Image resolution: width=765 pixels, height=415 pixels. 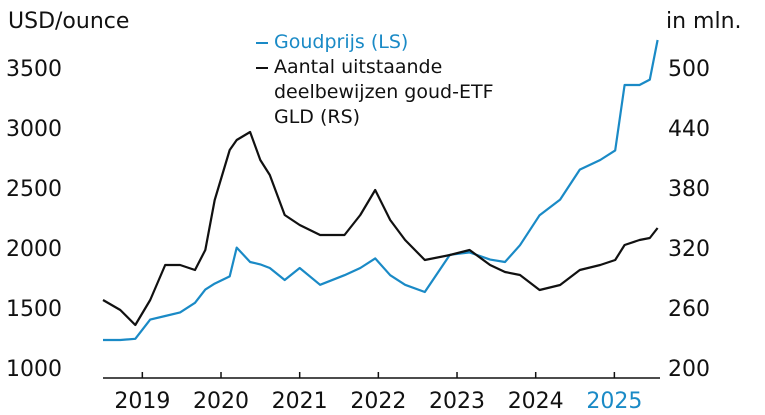 I want to click on y2-tick-label: 200, so click(x=689, y=369).